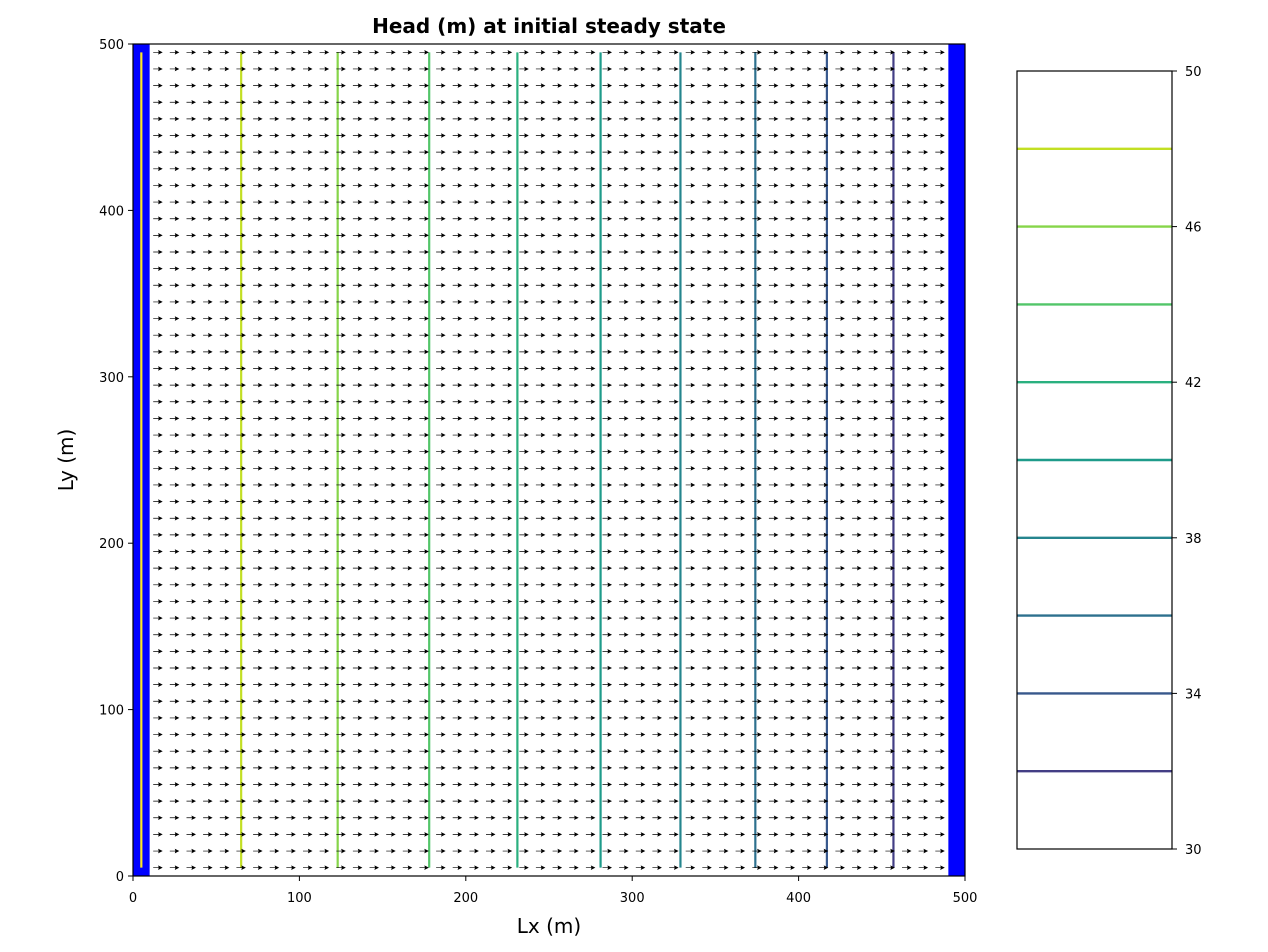 The image size is (1268, 952). I want to click on x-axis-label: Lx (m), so click(549, 926).